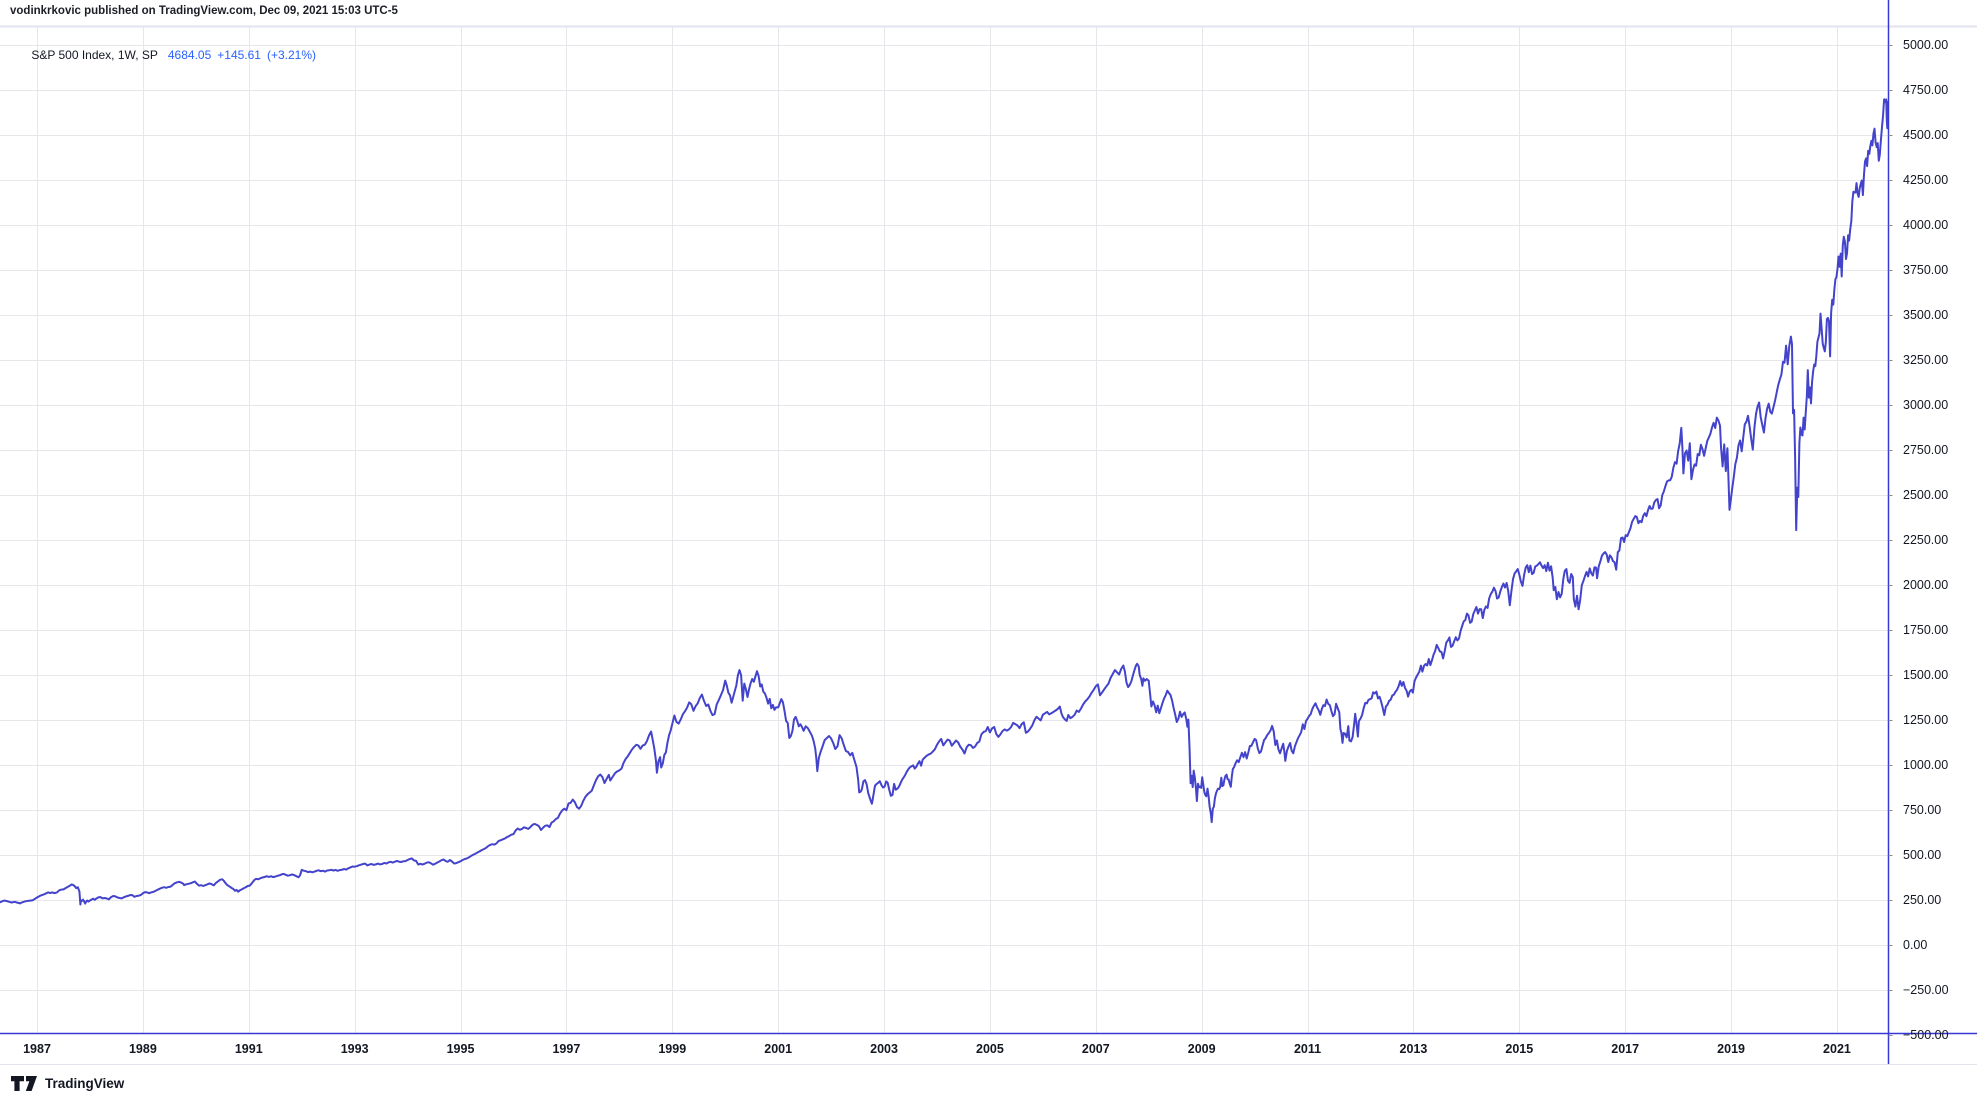  What do you see at coordinates (189, 55) in the screenshot?
I see `last-price-value: 4684.05` at bounding box center [189, 55].